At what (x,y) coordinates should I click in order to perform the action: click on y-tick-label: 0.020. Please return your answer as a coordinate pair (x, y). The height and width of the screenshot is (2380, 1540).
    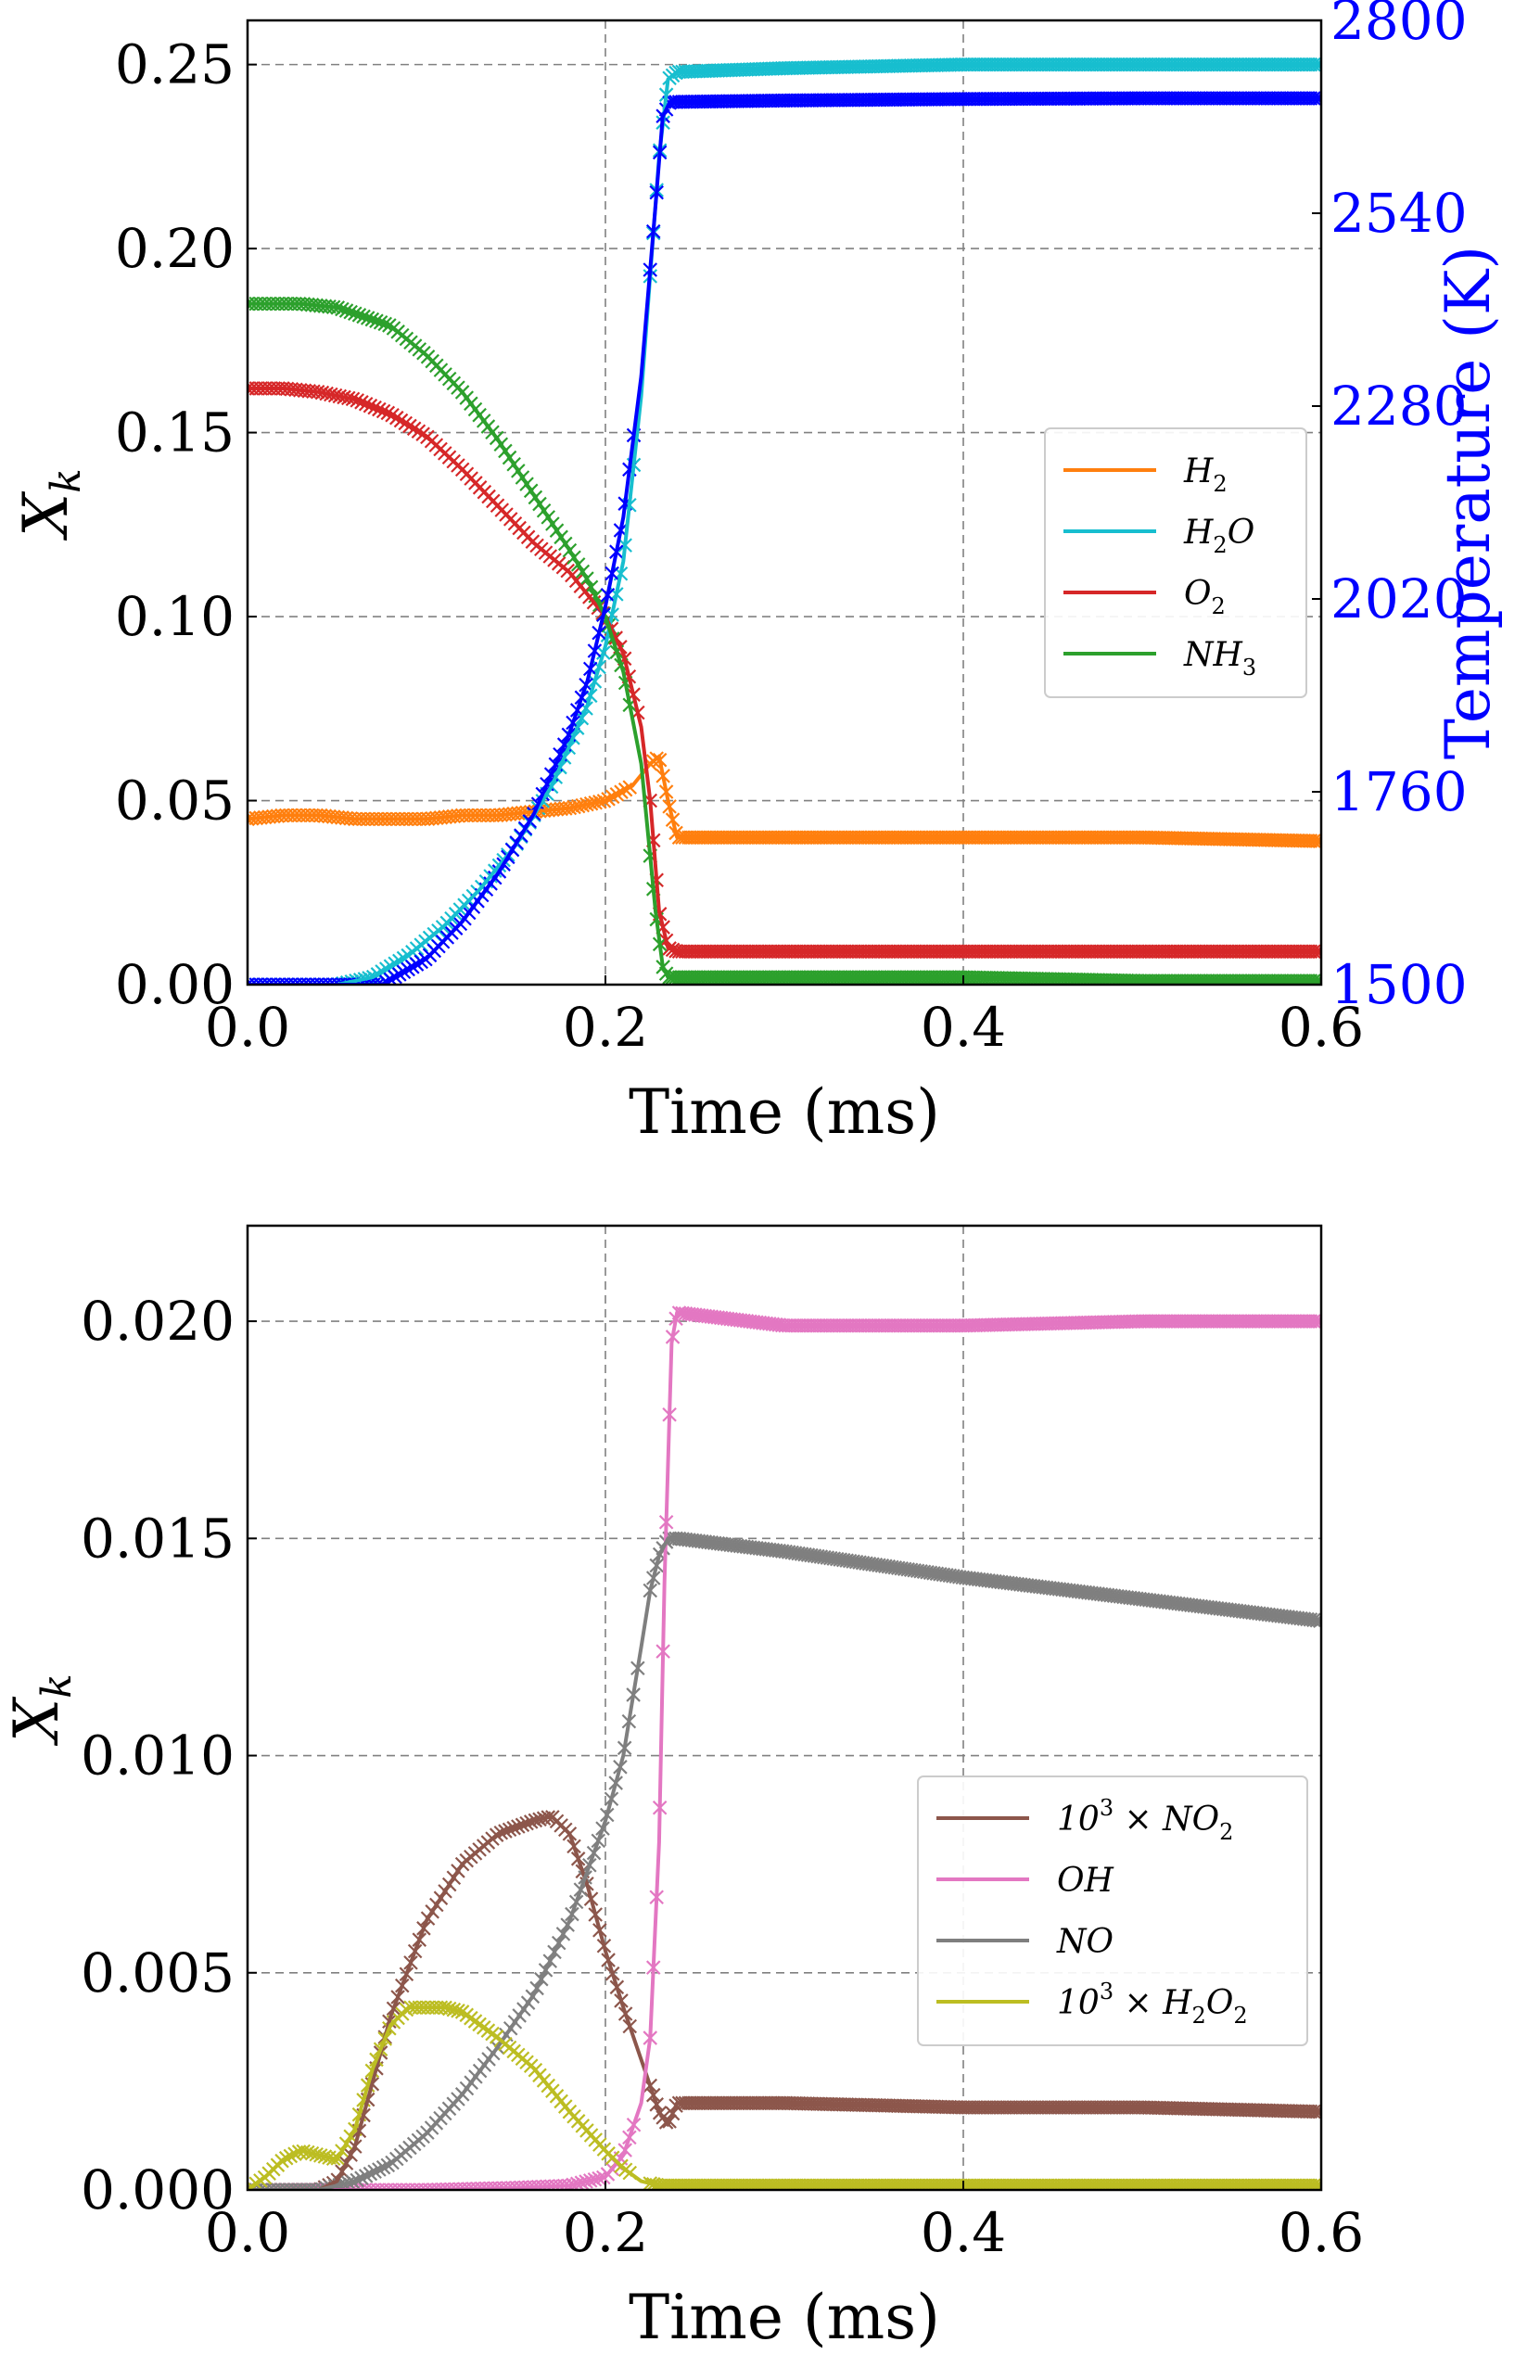
    Looking at the image, I should click on (158, 1321).